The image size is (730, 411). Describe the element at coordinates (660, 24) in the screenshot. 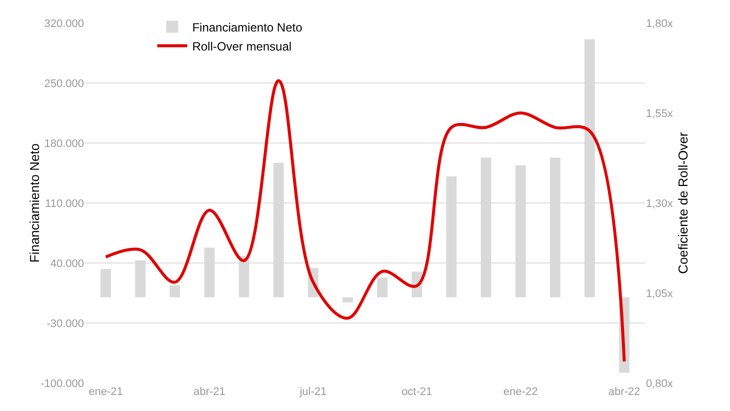

I see `y2-tick-label: 1,80x` at that location.